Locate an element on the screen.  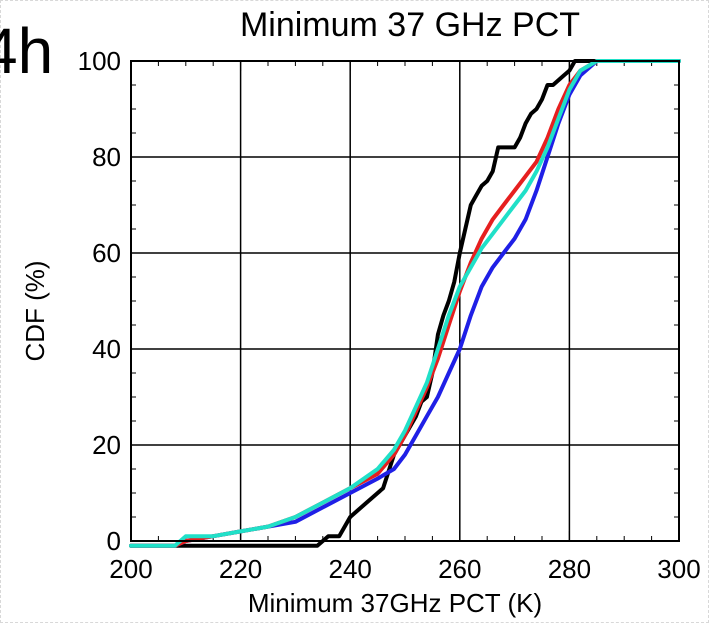
y-tick-label: 0 is located at coordinates (114, 541).